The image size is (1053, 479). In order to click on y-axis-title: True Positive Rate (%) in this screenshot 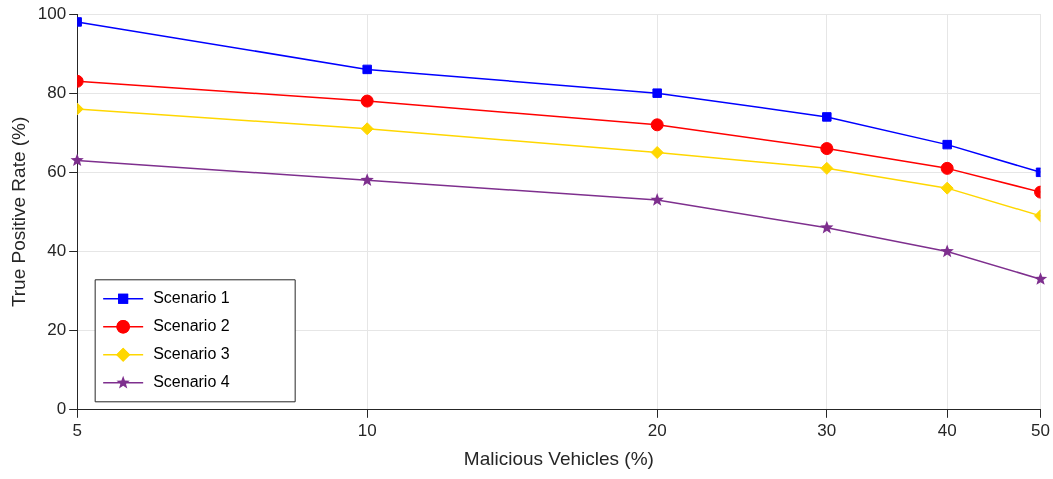, I will do `click(18, 212)`.